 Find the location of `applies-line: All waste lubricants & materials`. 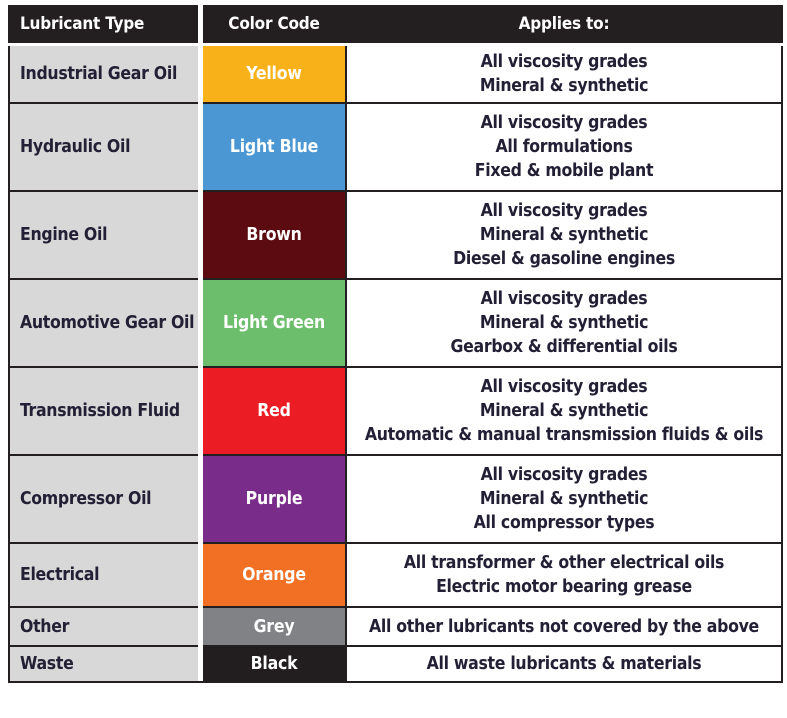

applies-line: All waste lubricants & materials is located at coordinates (564, 664).